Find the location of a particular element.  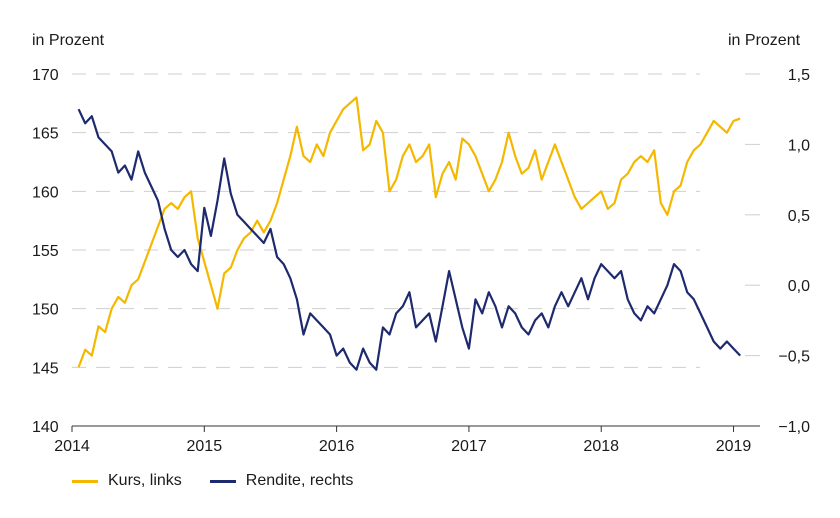

legend-swatch-kurs is located at coordinates (85, 481).